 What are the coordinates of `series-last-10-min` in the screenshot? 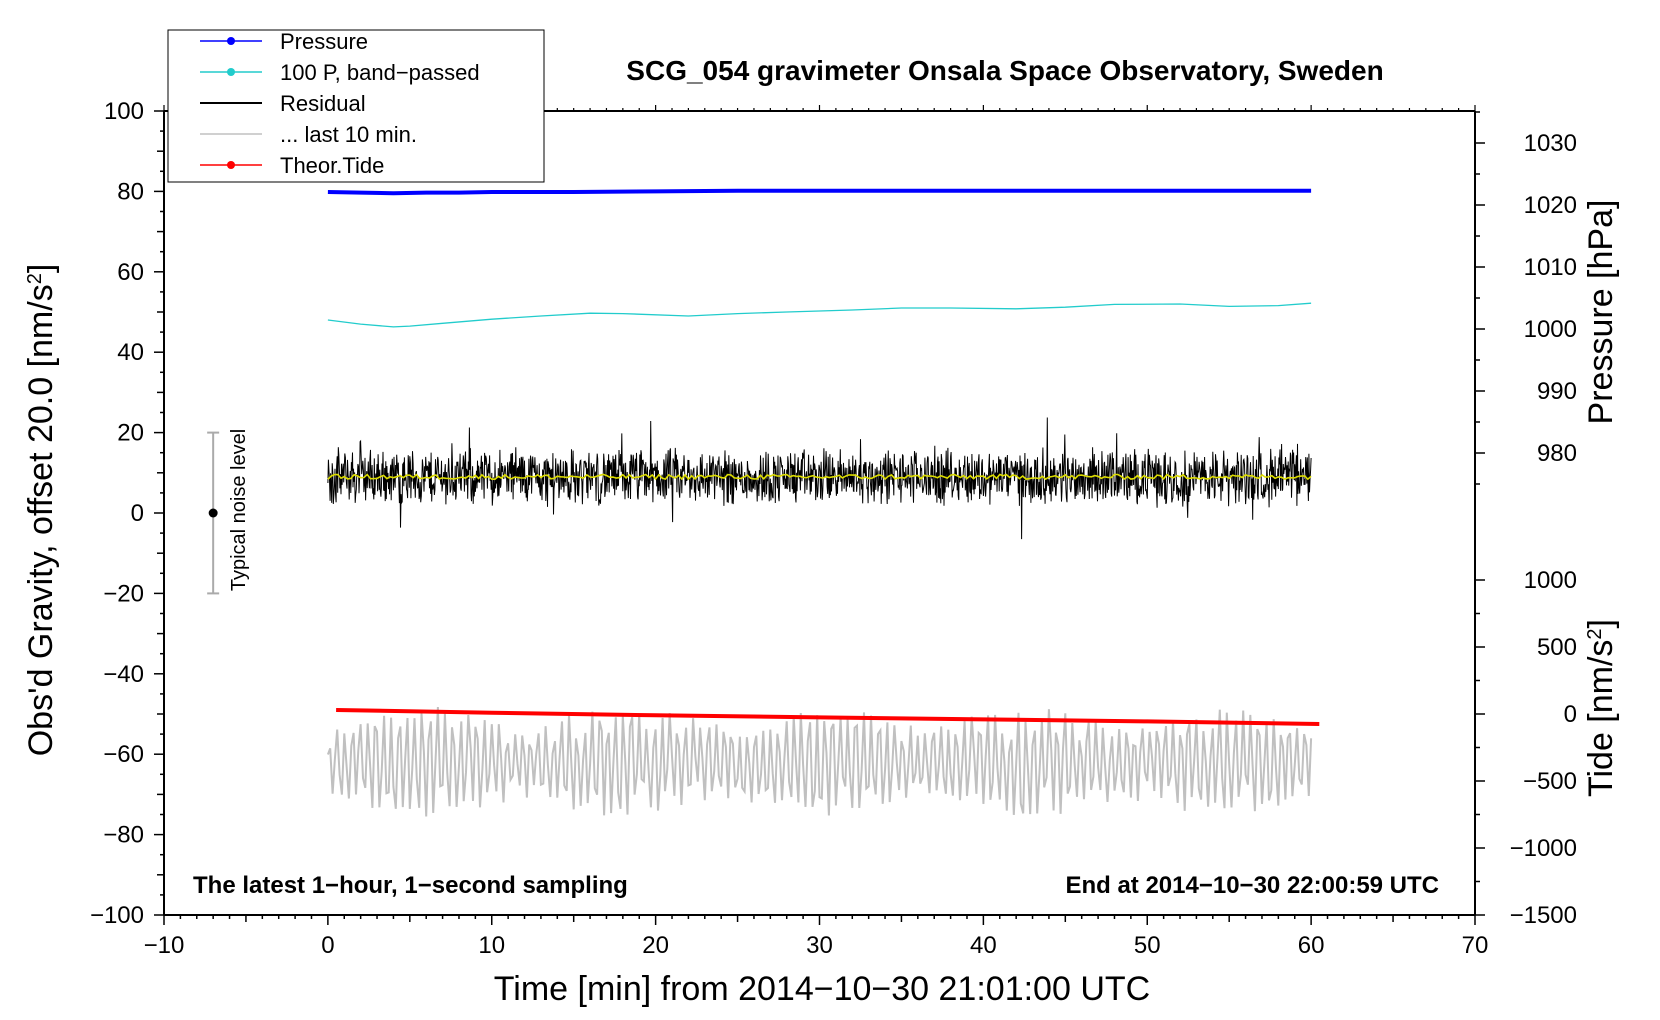 It's located at (819, 761).